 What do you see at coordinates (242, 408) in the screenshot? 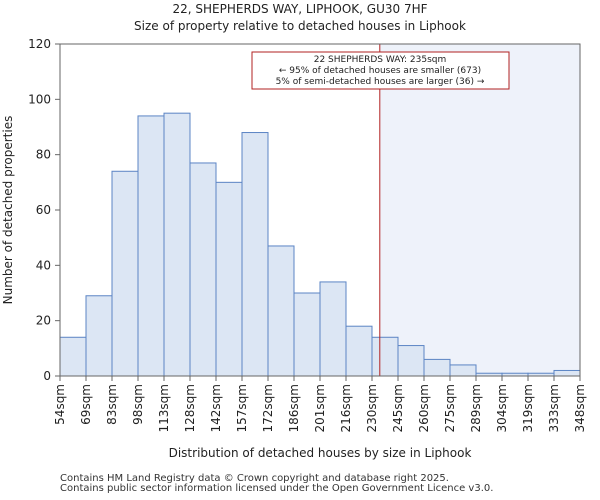
I see `x-tick-label-157sqm: 157sqm` at bounding box center [242, 408].